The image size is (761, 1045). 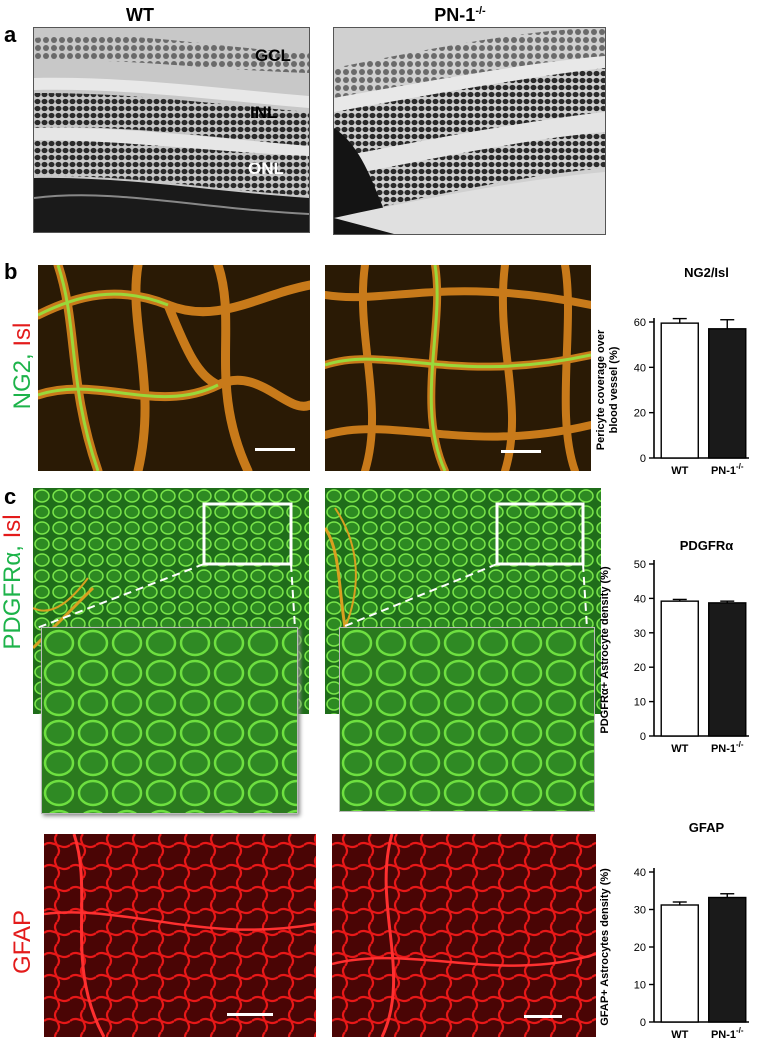 What do you see at coordinates (171, 130) in the screenshot?
I see `retina-section-wt-image` at bounding box center [171, 130].